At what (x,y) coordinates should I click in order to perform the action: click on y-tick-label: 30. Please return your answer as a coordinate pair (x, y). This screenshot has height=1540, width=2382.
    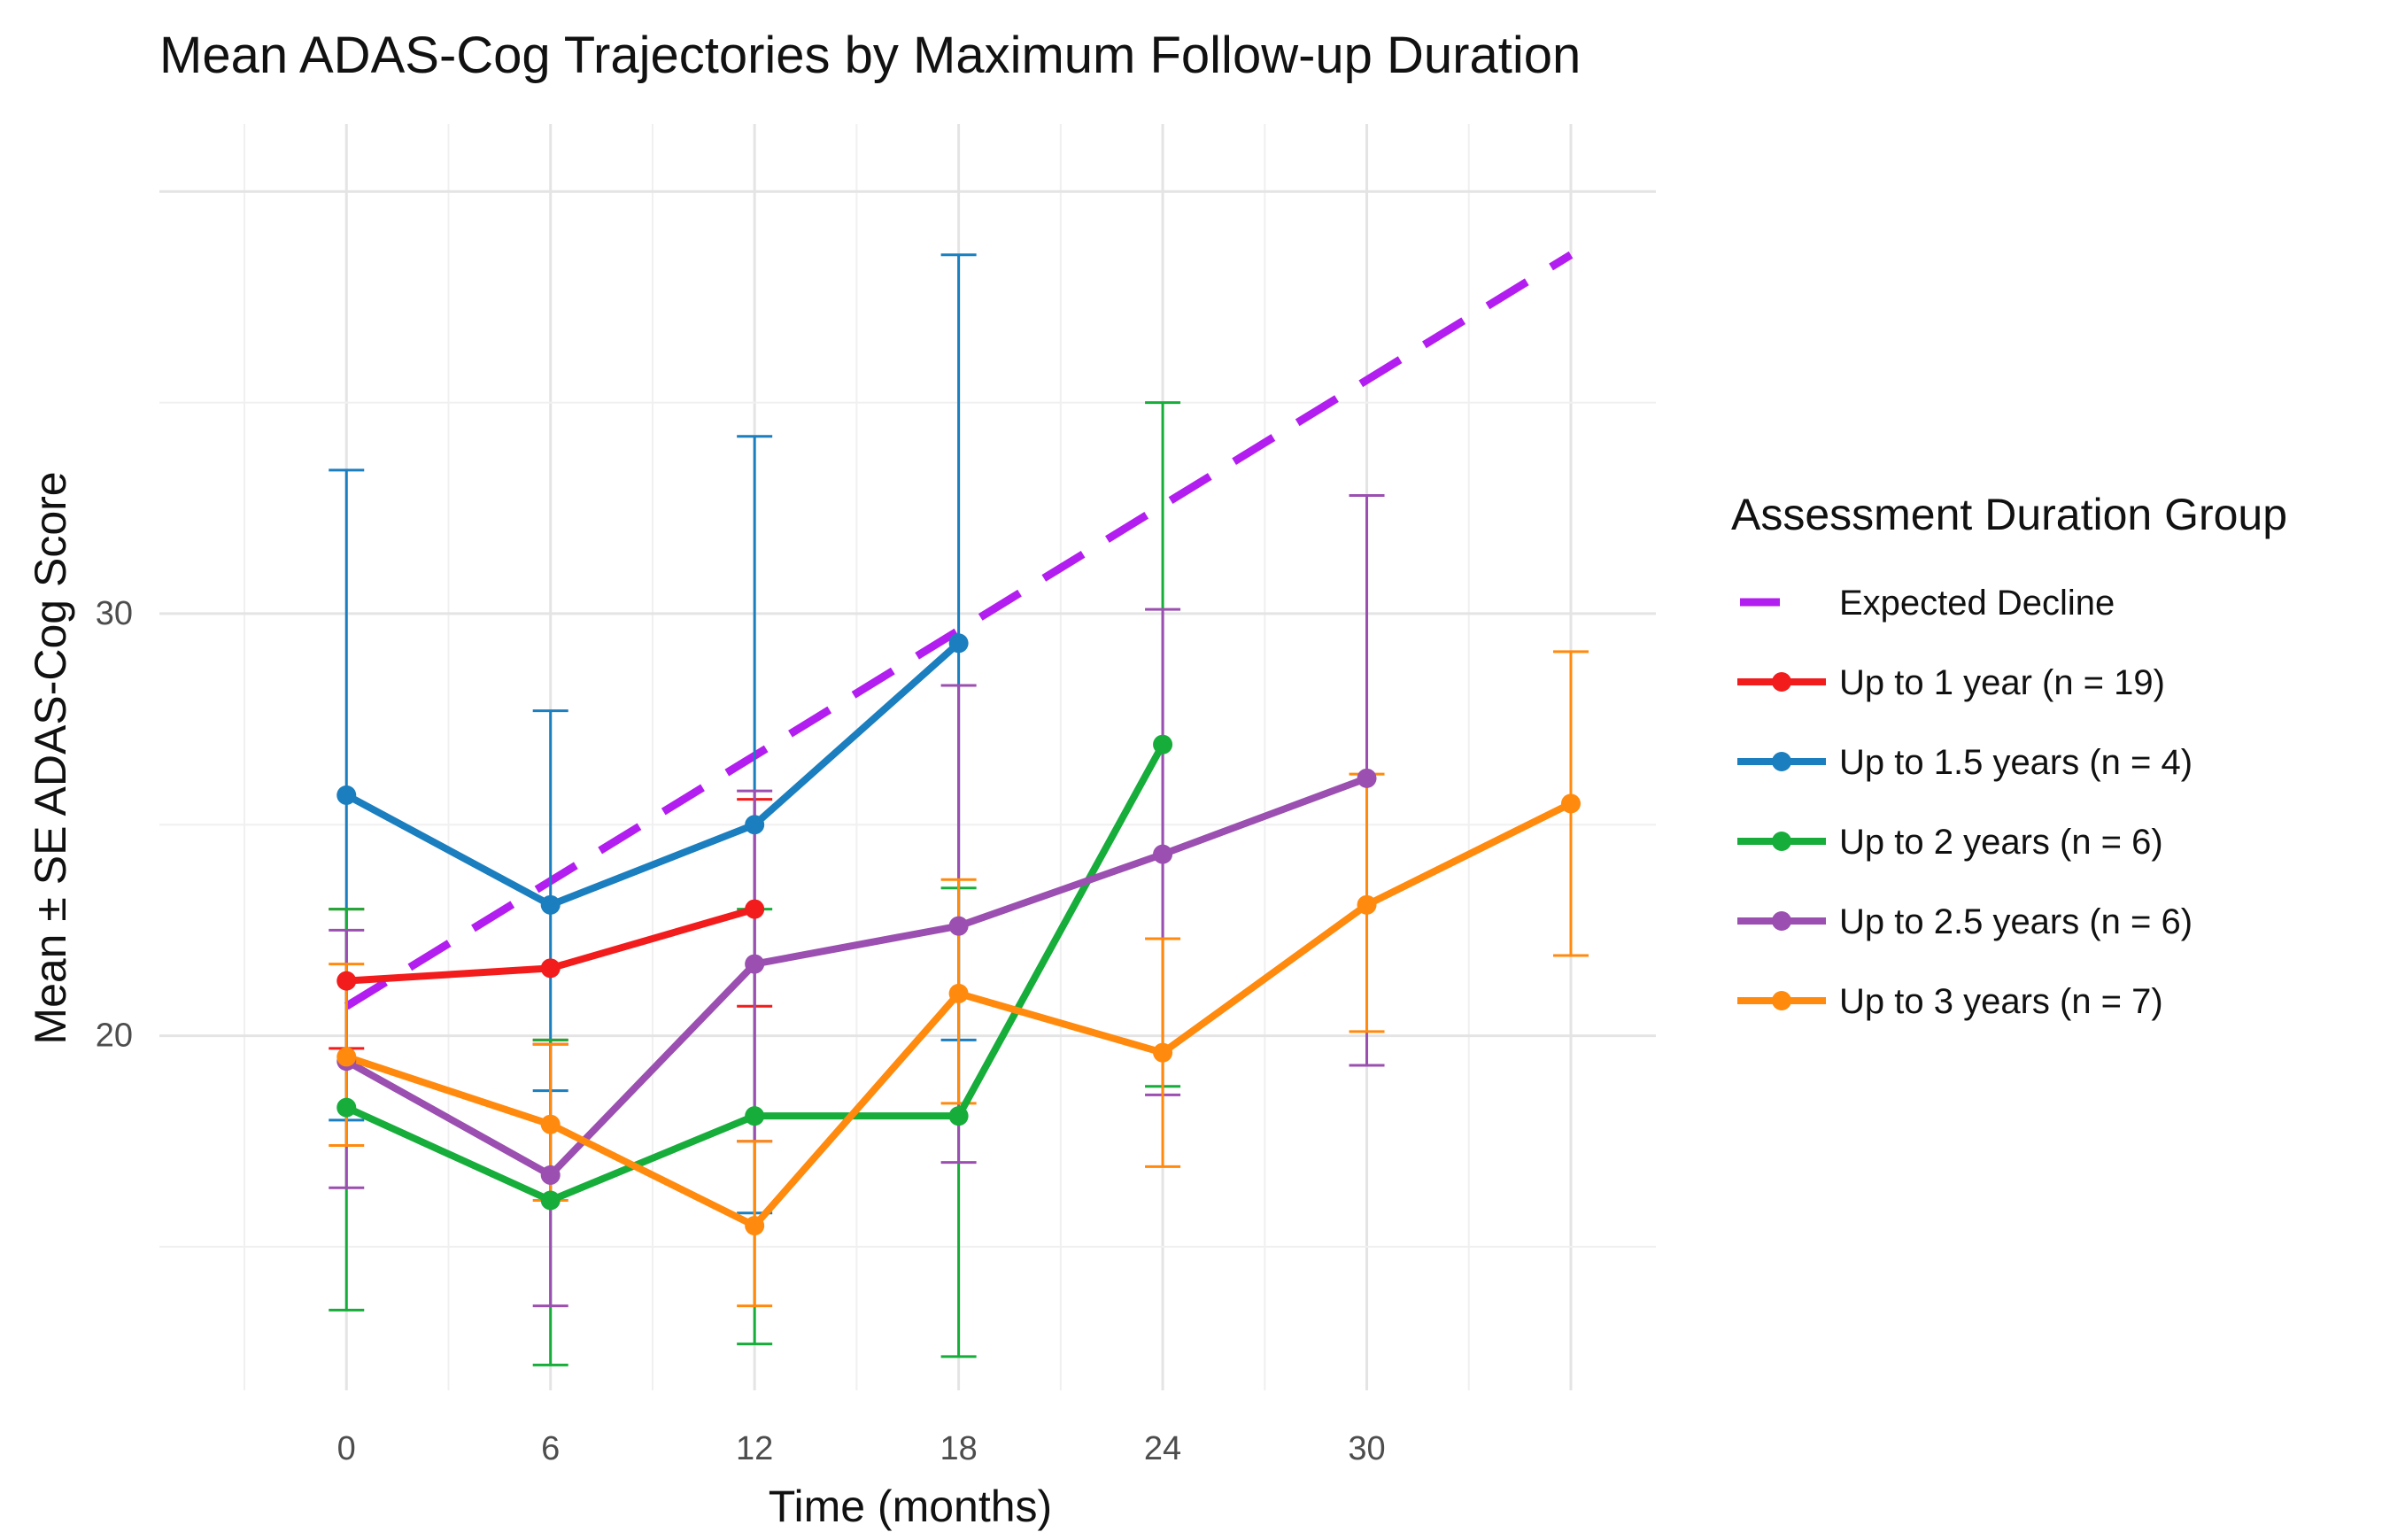
    Looking at the image, I should click on (115, 613).